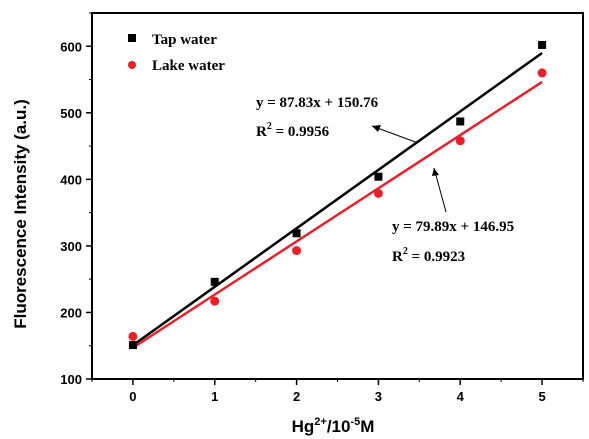  I want to click on r2-value-tap-water: = 0.9956, so click(301, 132).